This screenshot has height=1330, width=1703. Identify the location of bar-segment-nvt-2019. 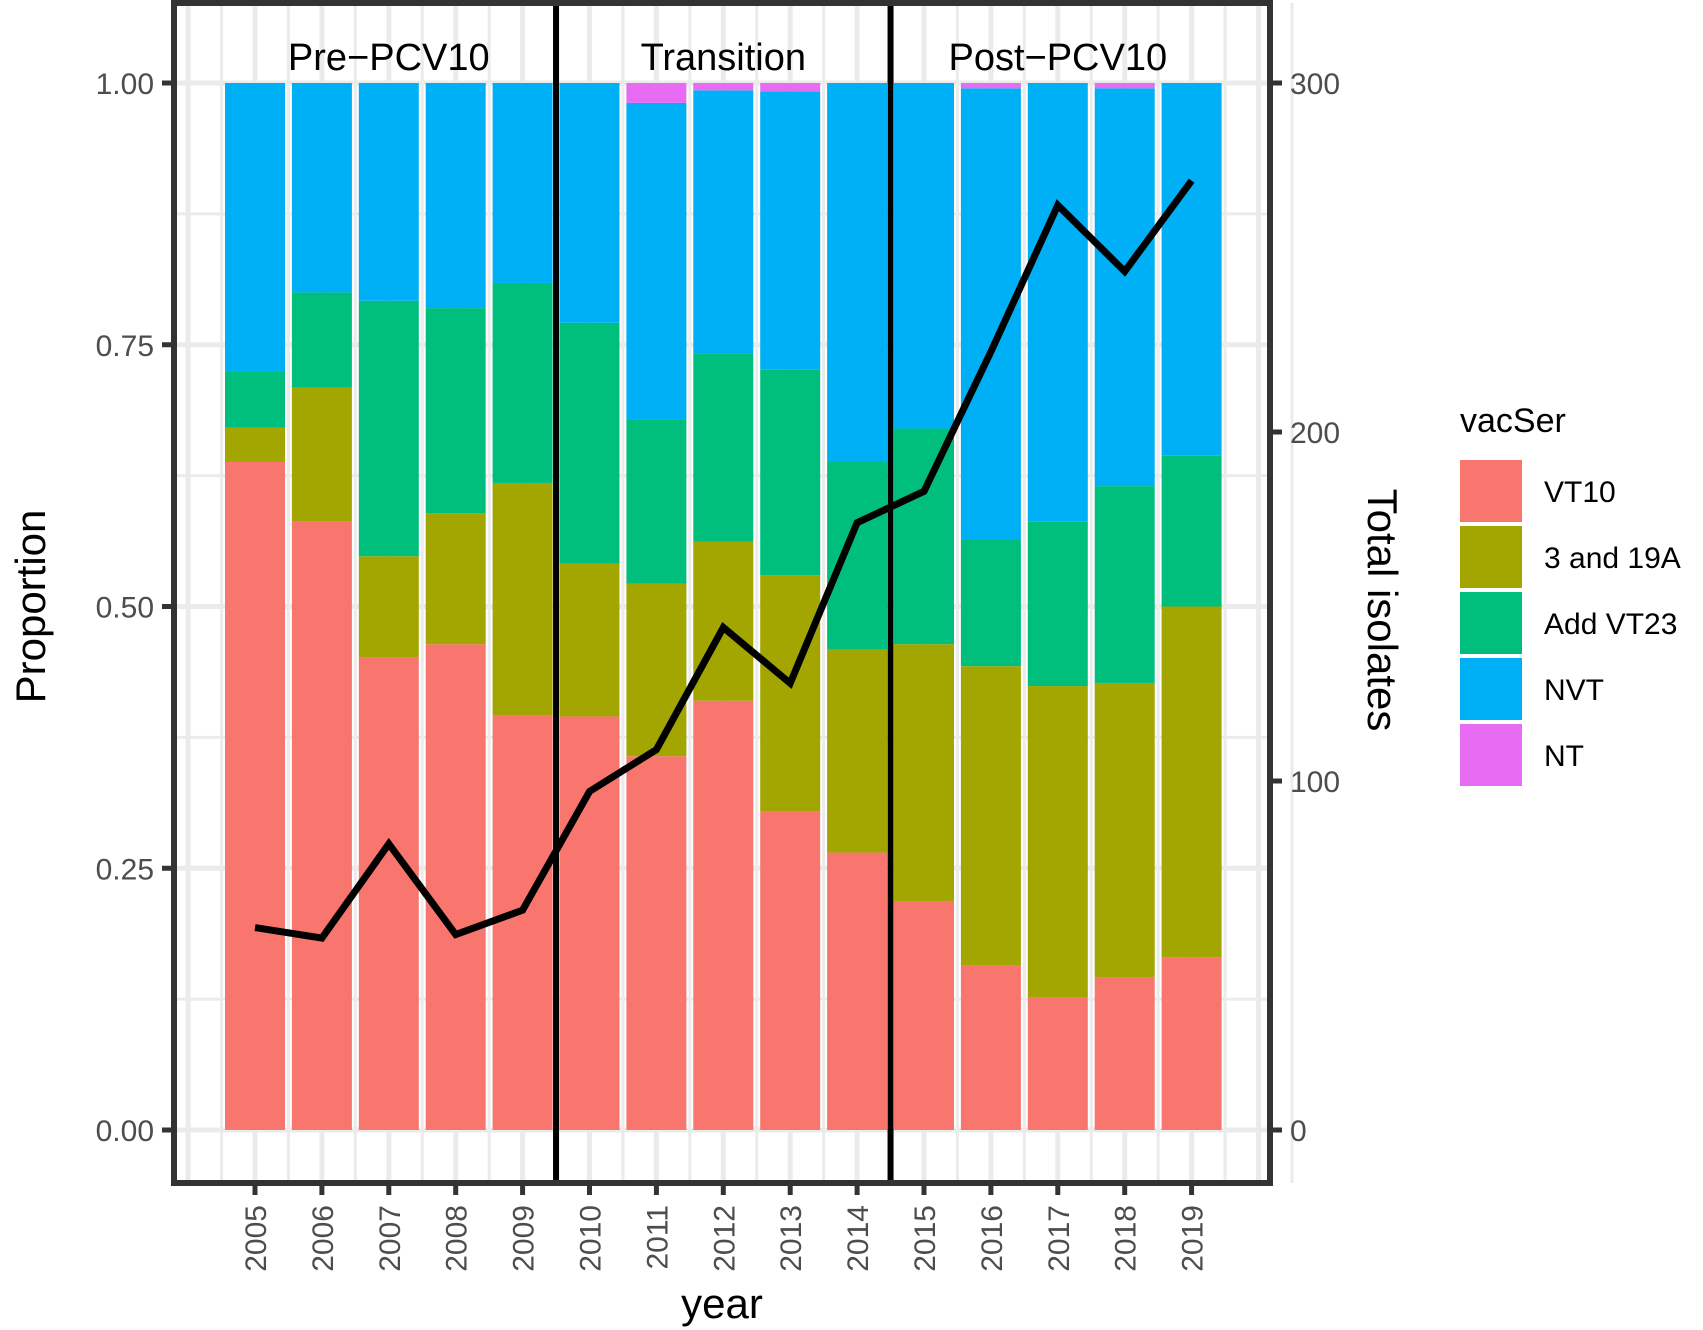
(1191, 269).